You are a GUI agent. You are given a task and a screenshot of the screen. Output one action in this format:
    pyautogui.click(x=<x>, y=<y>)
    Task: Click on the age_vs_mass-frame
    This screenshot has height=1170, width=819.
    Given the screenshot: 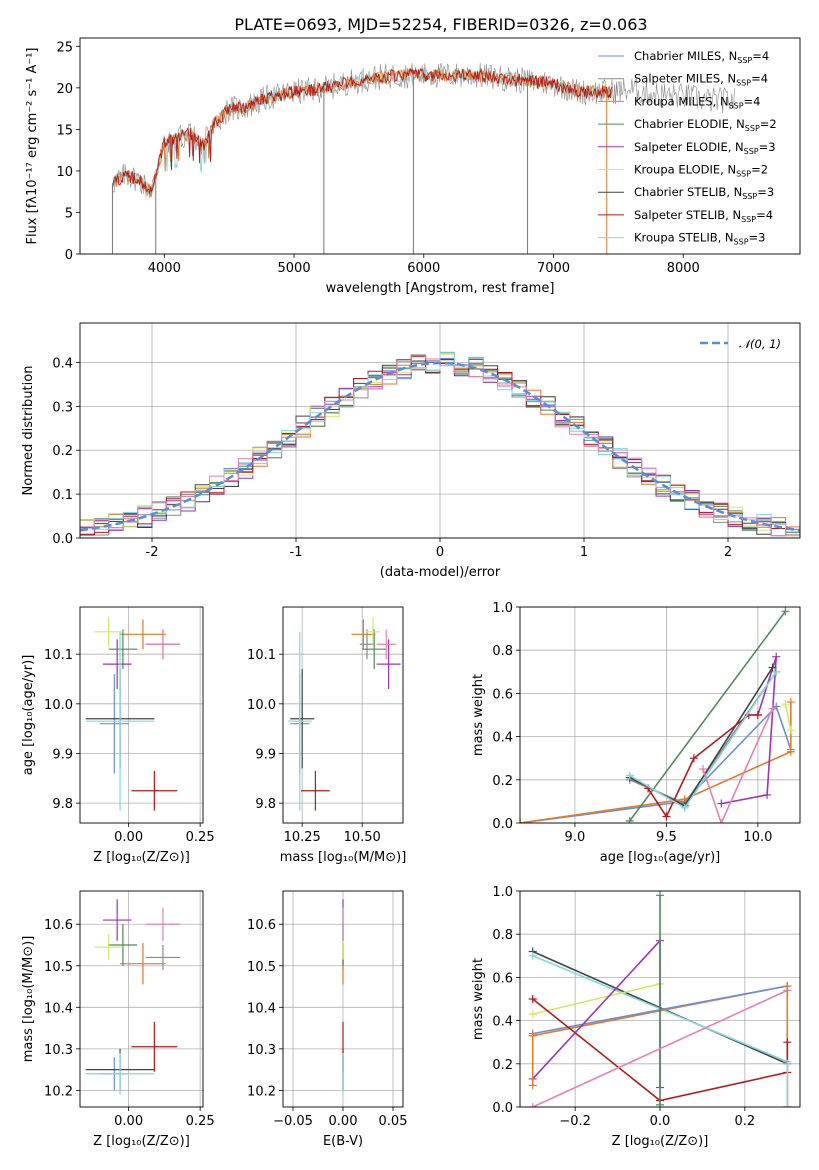 What is the action you would take?
    pyautogui.click(x=343, y=715)
    